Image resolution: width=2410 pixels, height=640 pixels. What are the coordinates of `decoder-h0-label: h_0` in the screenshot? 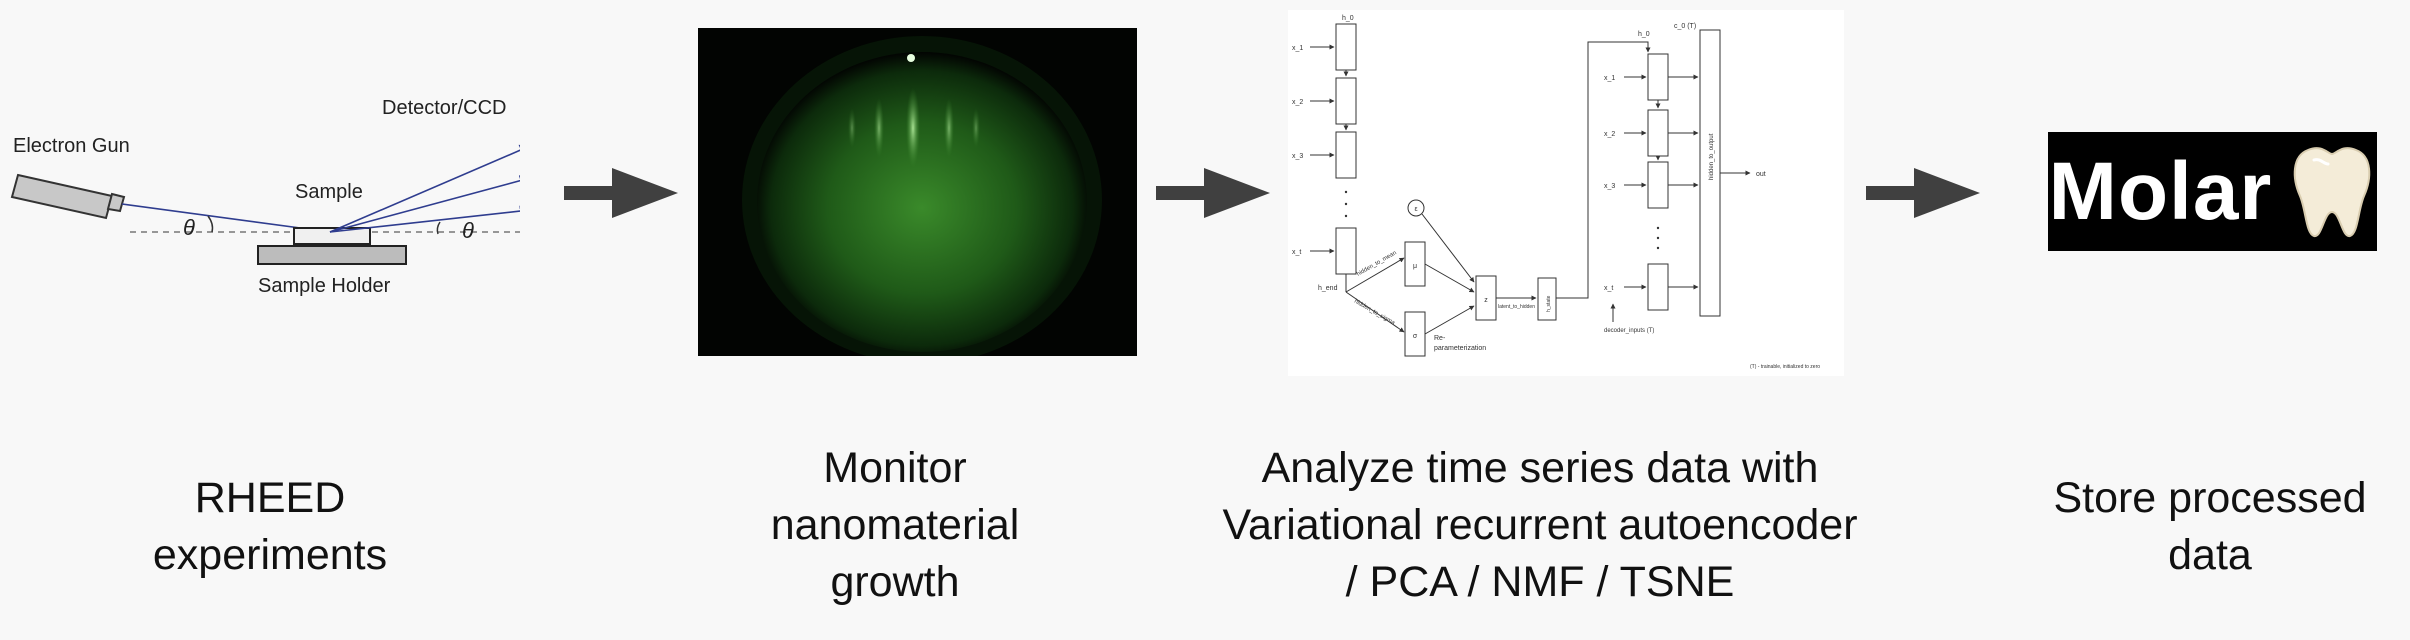 It's located at (1644, 34).